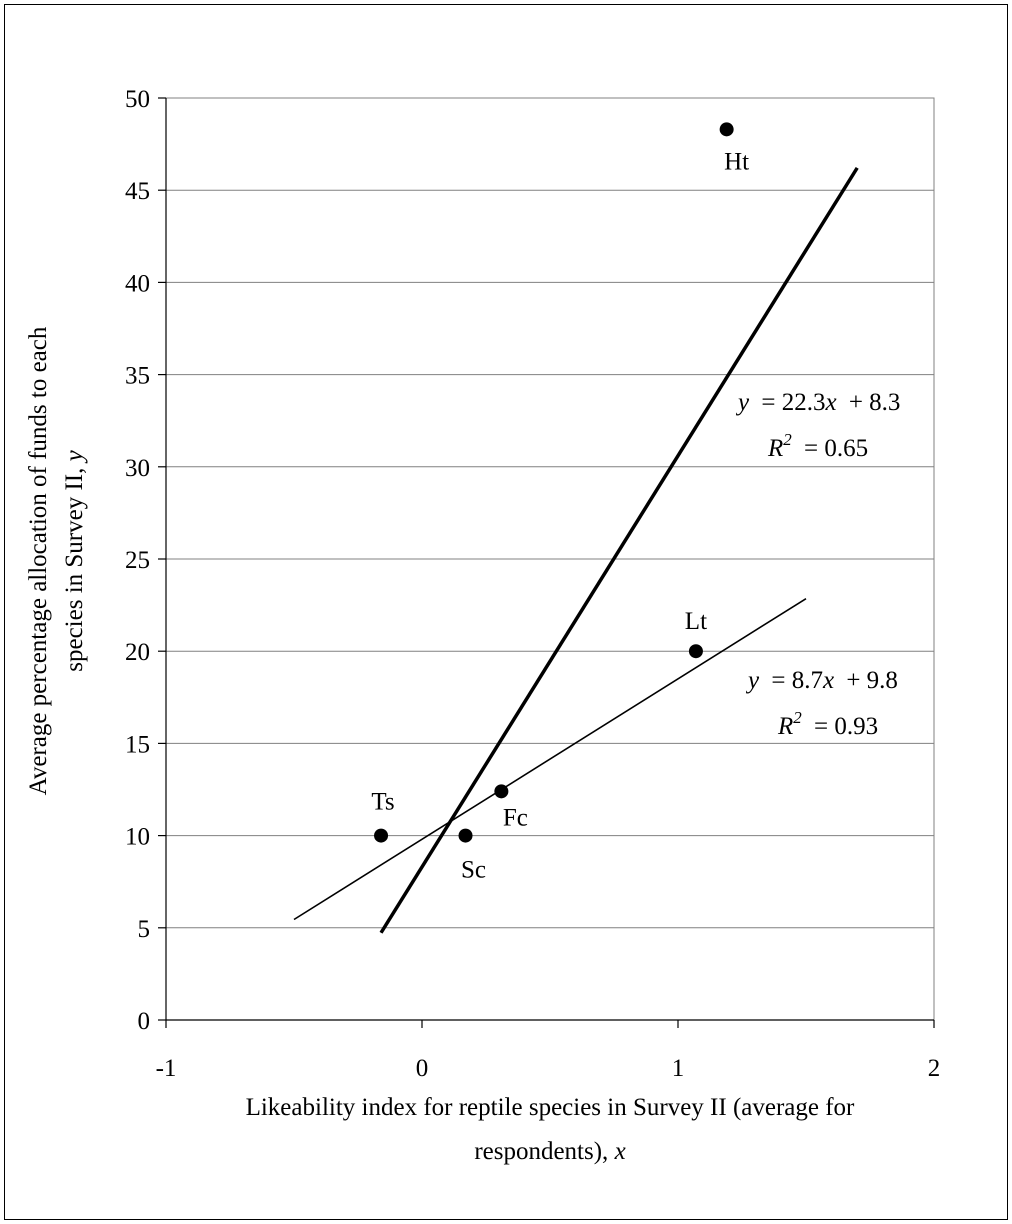 The height and width of the screenshot is (1224, 1012). What do you see at coordinates (934, 1068) in the screenshot?
I see `x-tick-label: 2` at bounding box center [934, 1068].